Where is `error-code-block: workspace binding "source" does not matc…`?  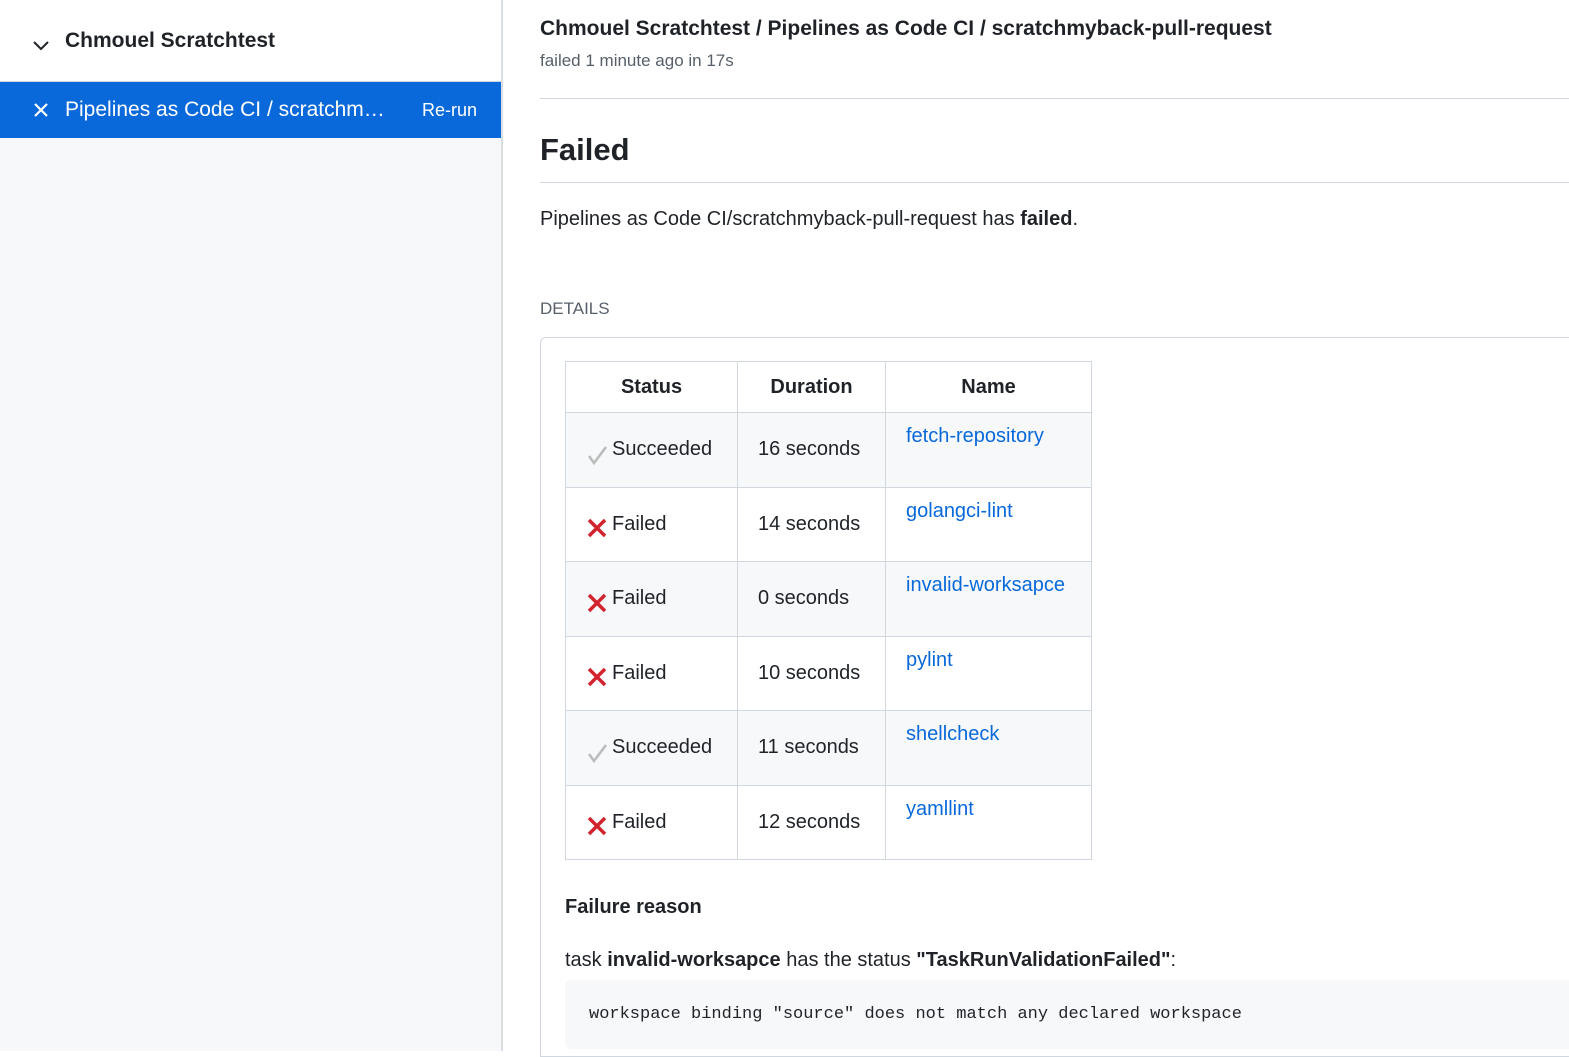
error-code-block: workspace binding "source" does not matc… is located at coordinates (1067, 1014).